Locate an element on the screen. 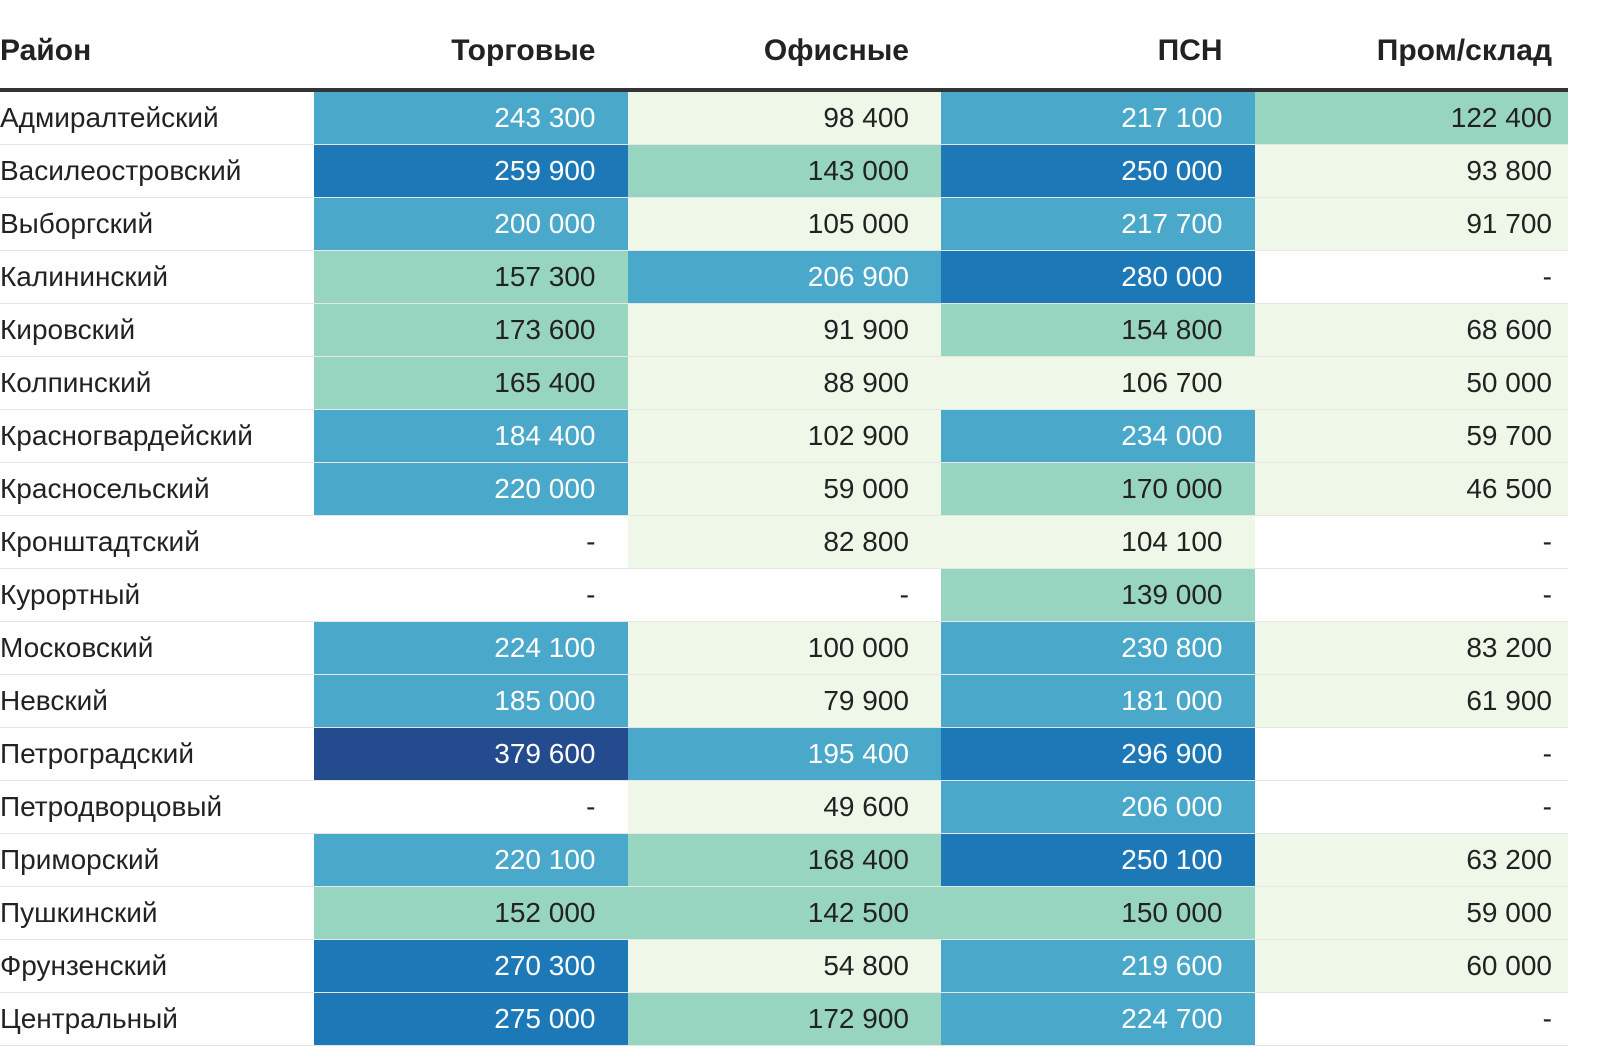 The image size is (1600, 1064). district-name-cell: Приморский is located at coordinates (157, 860).